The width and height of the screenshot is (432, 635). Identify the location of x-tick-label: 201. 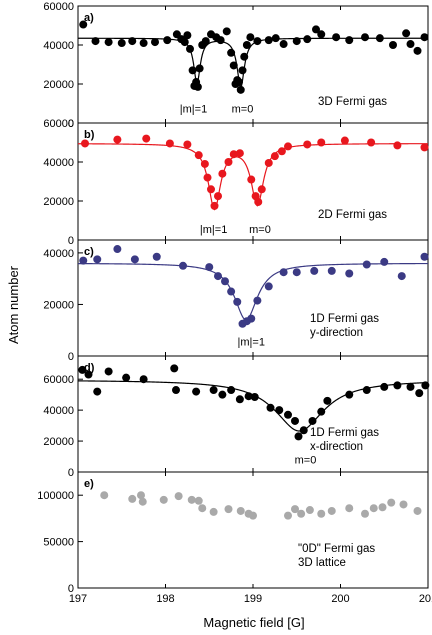
(425, 599).